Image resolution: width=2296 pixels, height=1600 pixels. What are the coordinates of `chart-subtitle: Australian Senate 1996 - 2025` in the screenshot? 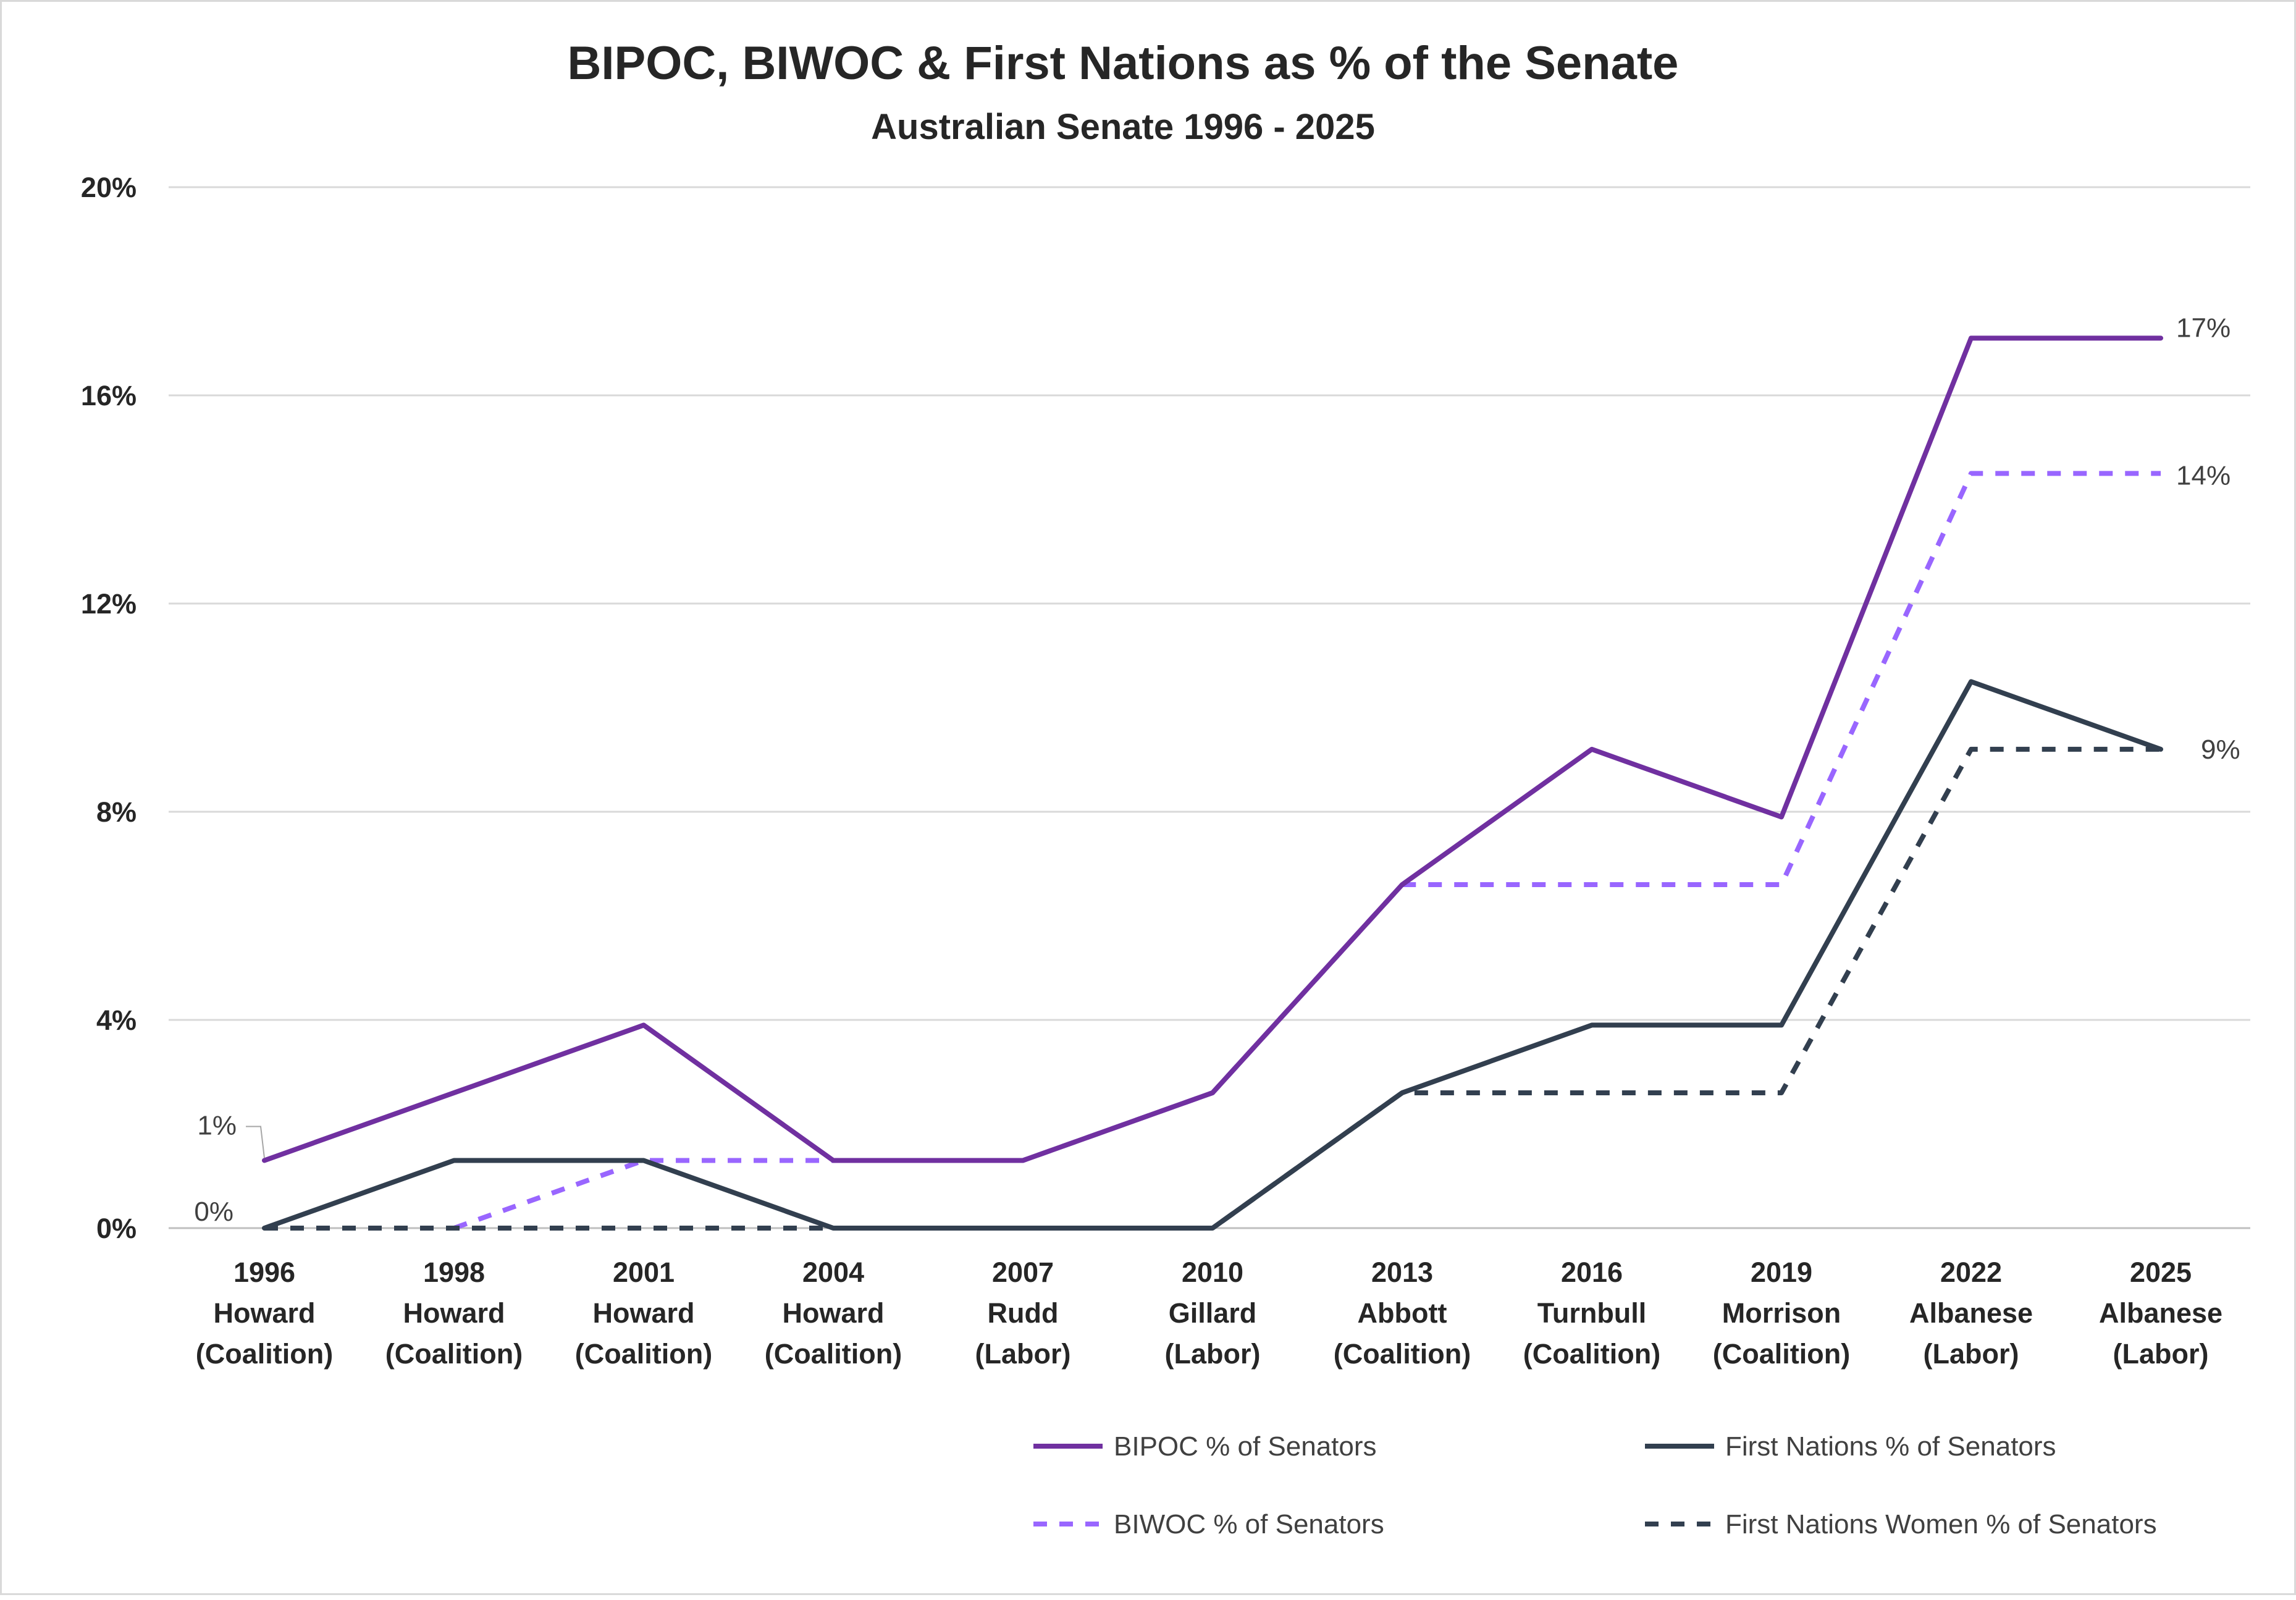 It's located at (1123, 127).